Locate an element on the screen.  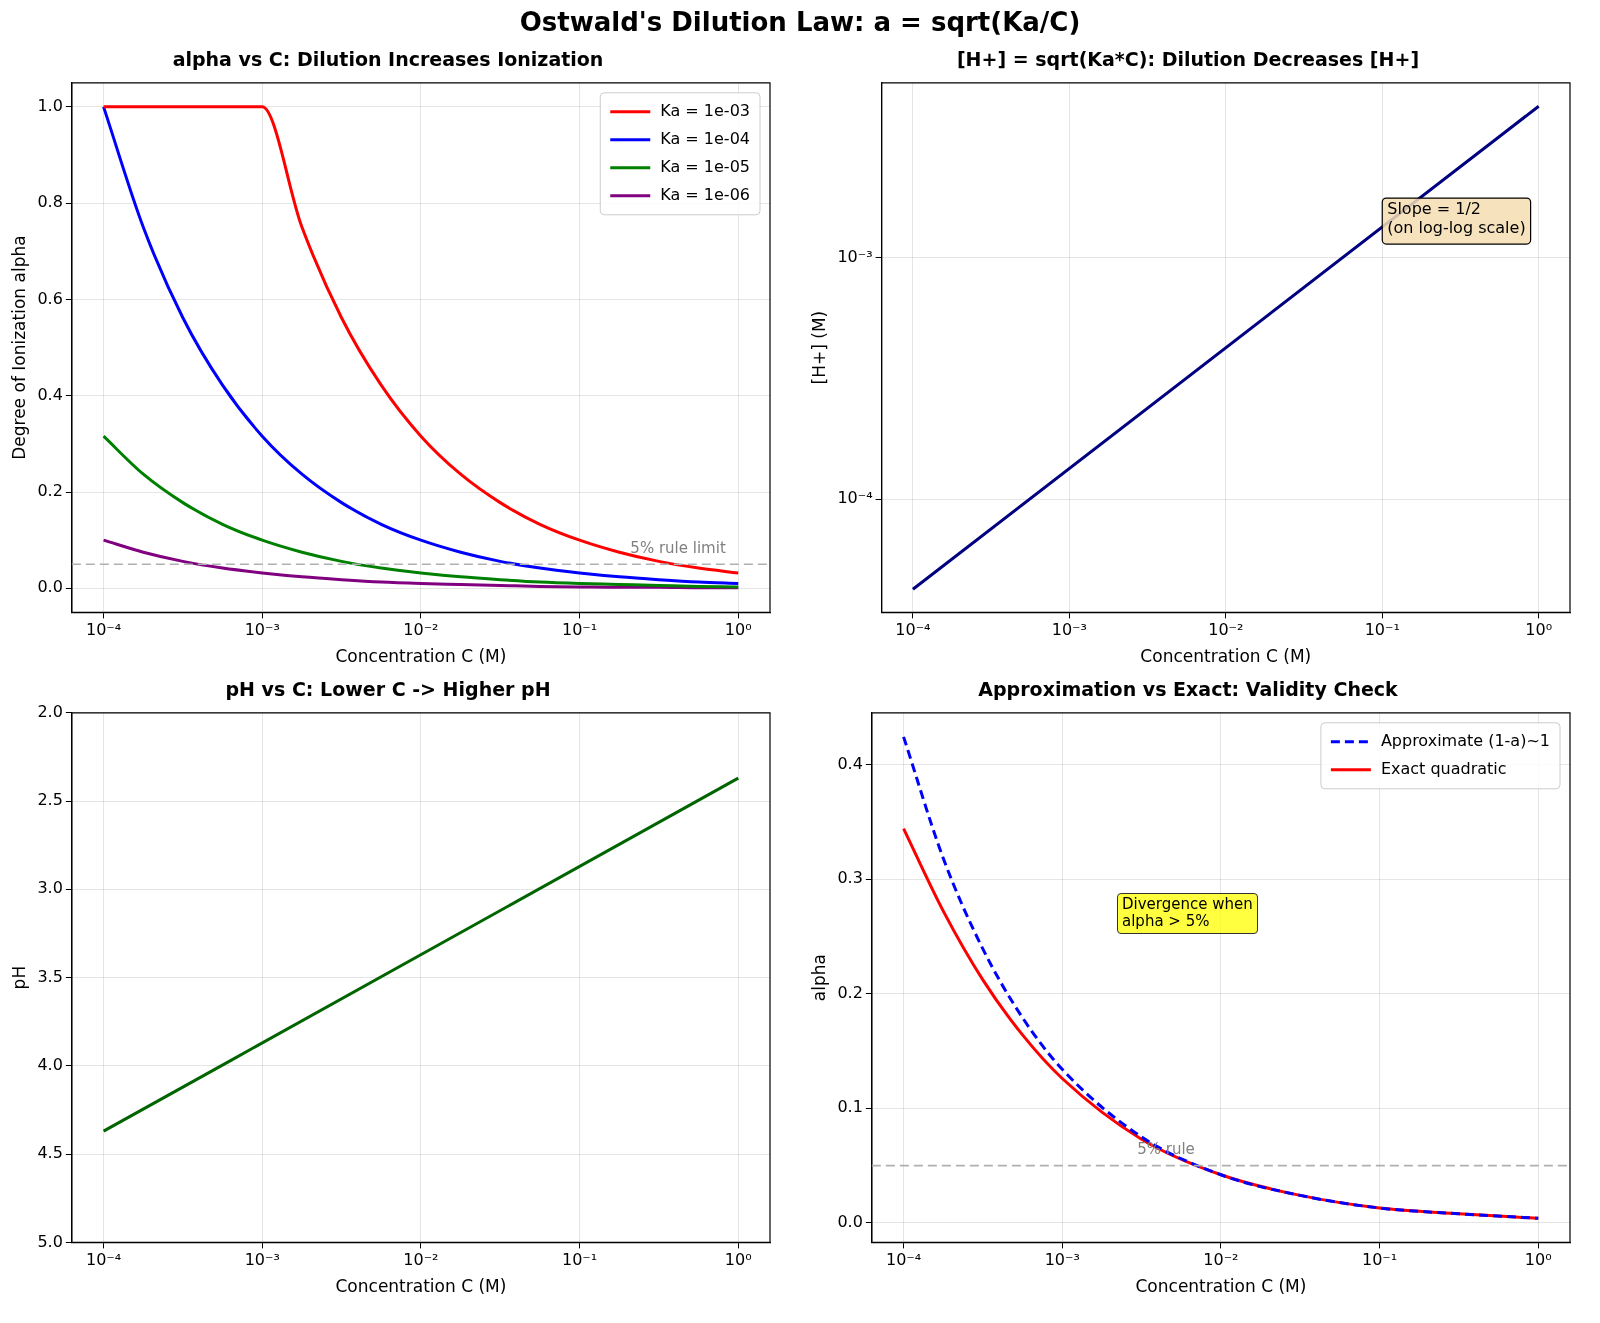
y-axis-title: [H+] (M) is located at coordinates (818, 347).